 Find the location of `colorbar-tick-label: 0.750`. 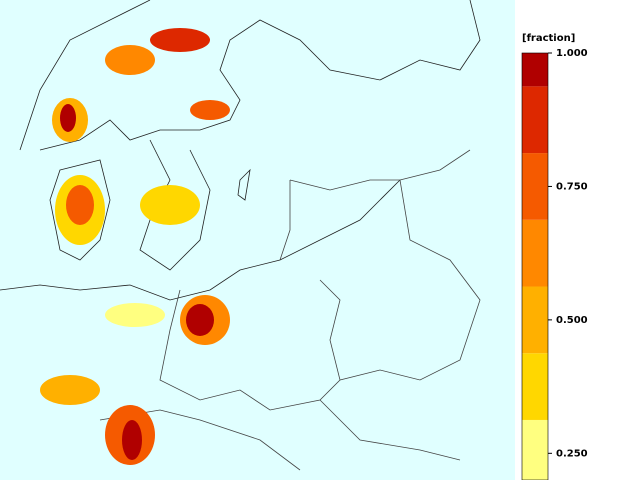

colorbar-tick-label: 0.750 is located at coordinates (572, 186).